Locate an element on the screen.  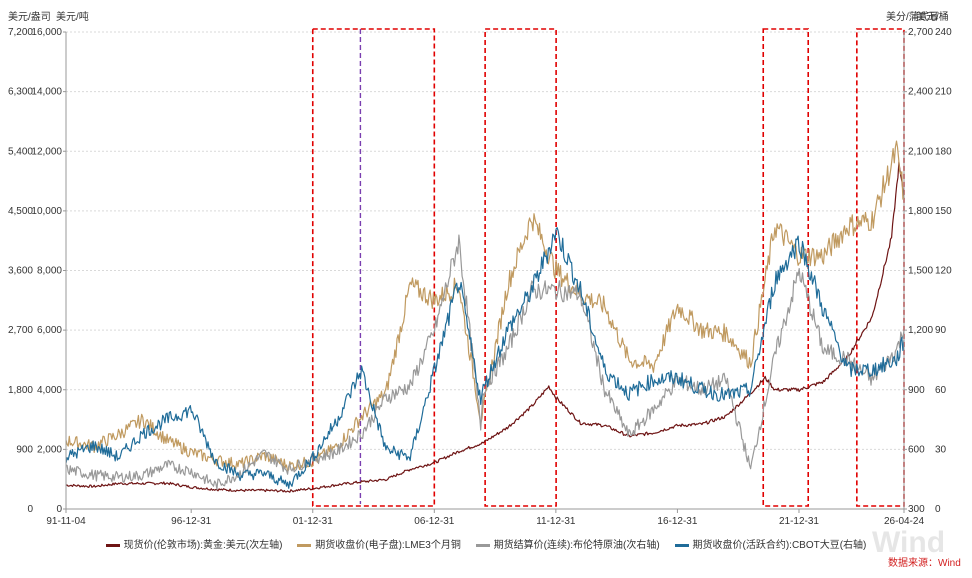
legend-swatch-soybean is located at coordinates (681, 545).